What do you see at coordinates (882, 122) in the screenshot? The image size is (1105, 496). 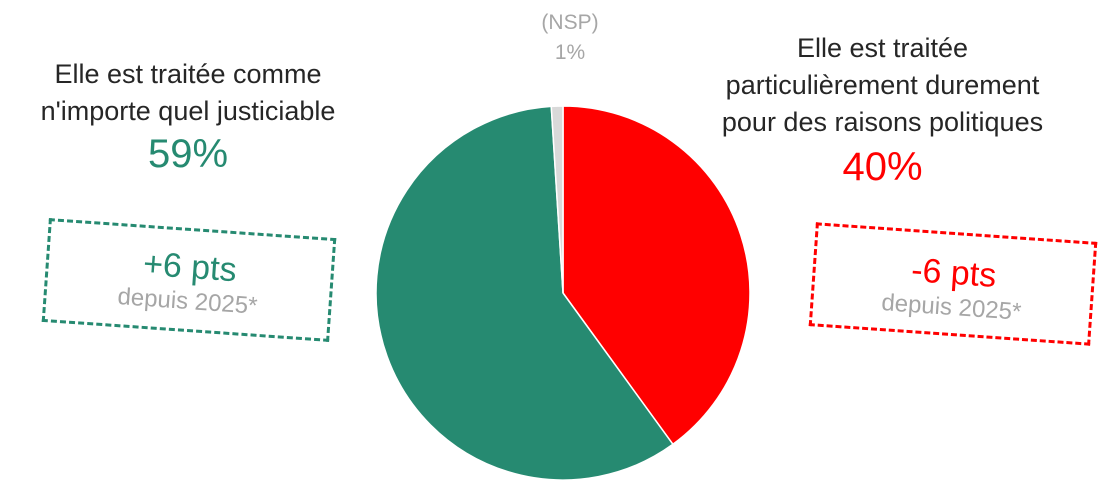 I see `right-category-line-3: pour des raisons politiques` at bounding box center [882, 122].